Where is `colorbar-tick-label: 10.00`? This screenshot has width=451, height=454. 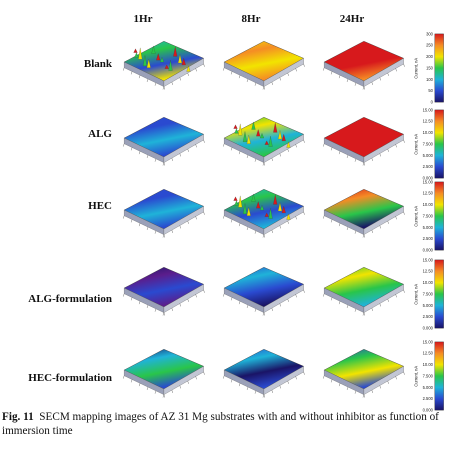
colorbar-tick-label: 10.00 is located at coordinates (428, 204).